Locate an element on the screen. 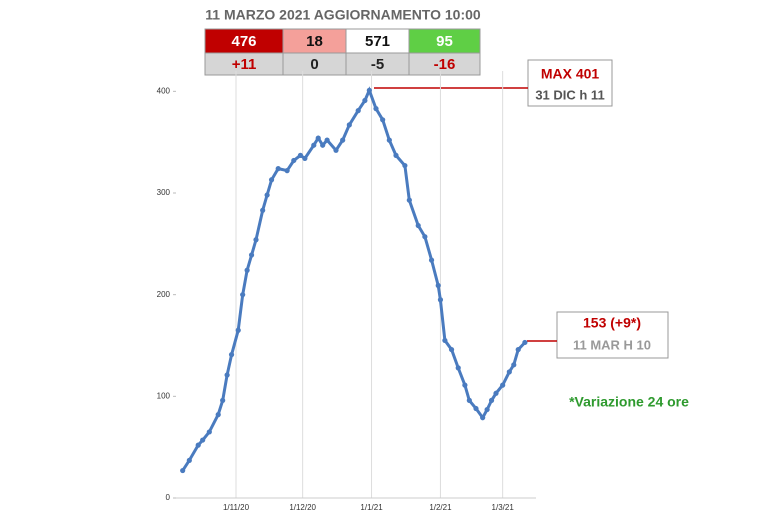 This screenshot has height=512, width=768. last-box is located at coordinates (612, 335).